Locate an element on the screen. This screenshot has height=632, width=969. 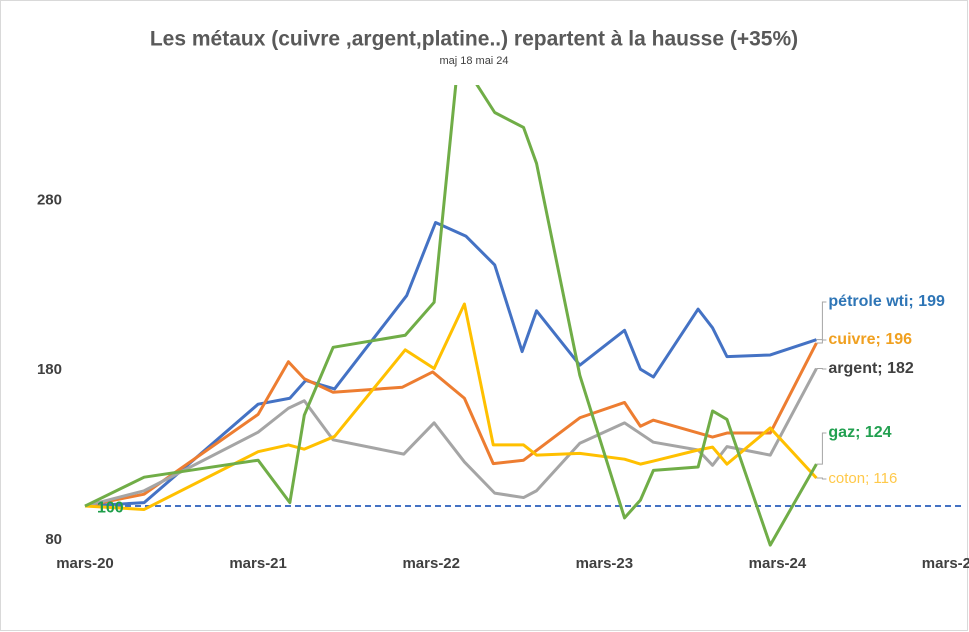
series-label: pétrole wti; 199 is located at coordinates (886, 301).